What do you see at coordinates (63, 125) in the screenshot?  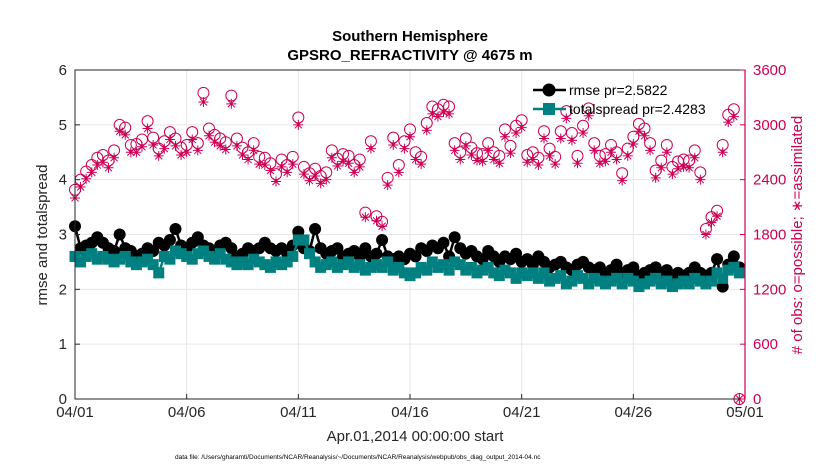 I see `y-tick-label-left: 5` at bounding box center [63, 125].